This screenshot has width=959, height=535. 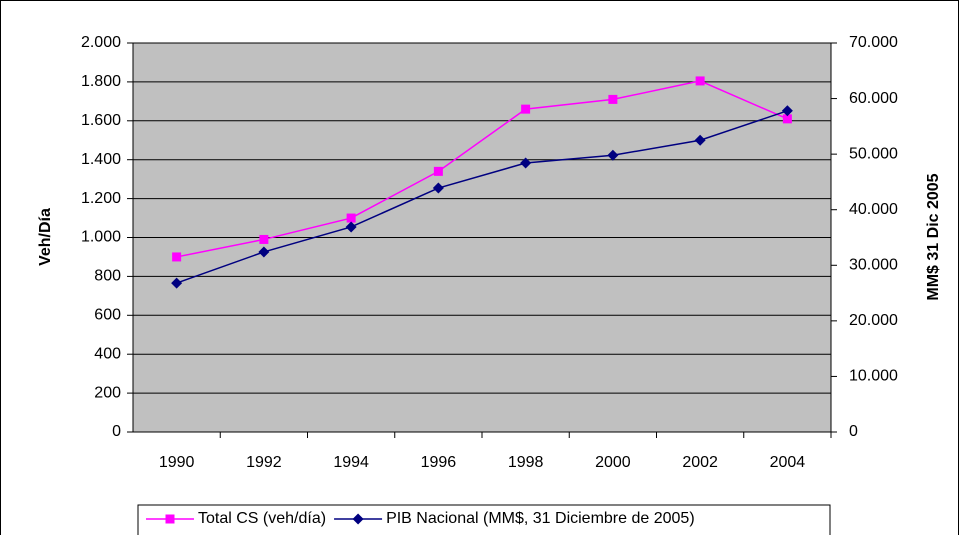 I want to click on x-tick-label: 1996, so click(x=439, y=462).